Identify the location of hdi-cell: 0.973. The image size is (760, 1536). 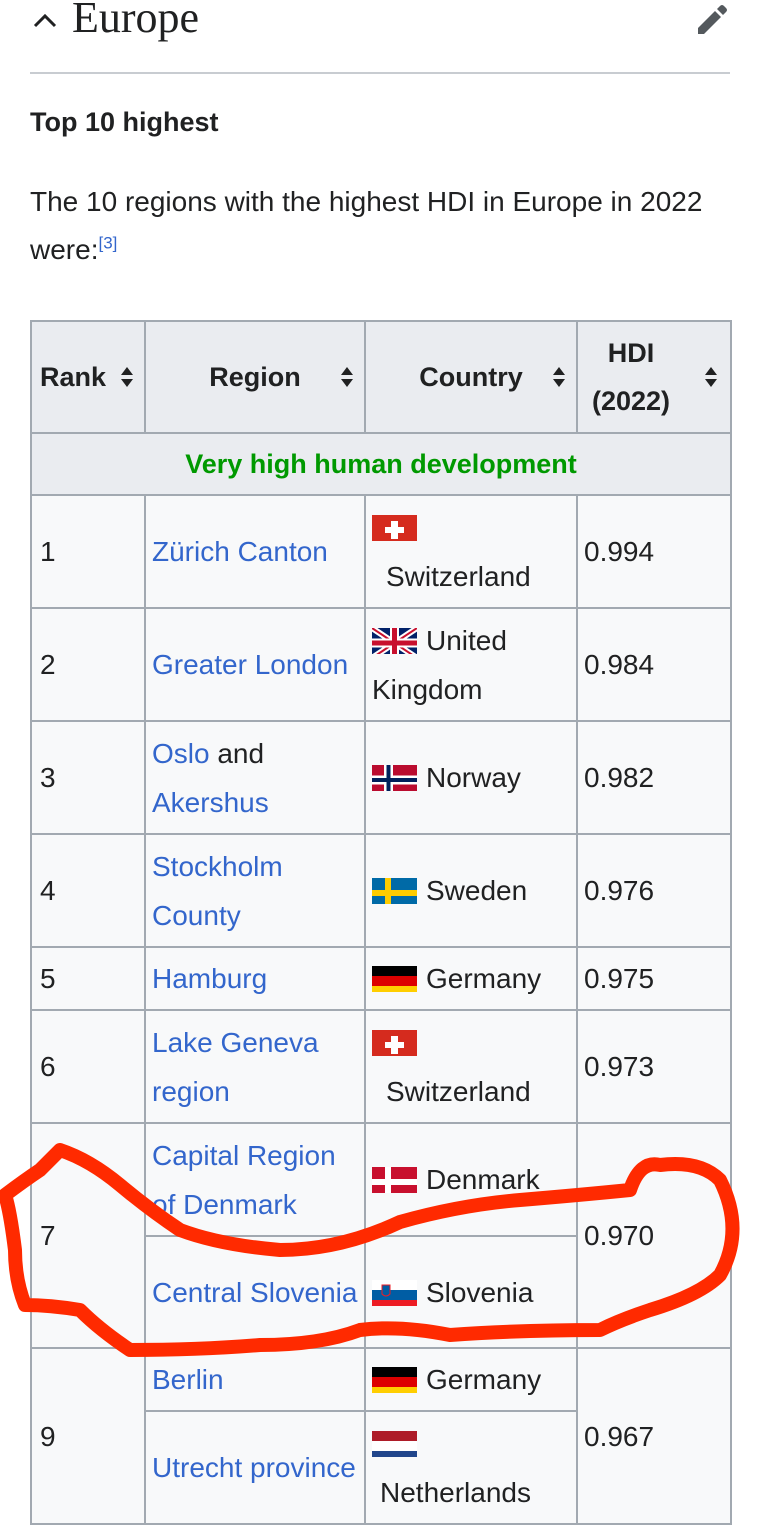
(654, 1066).